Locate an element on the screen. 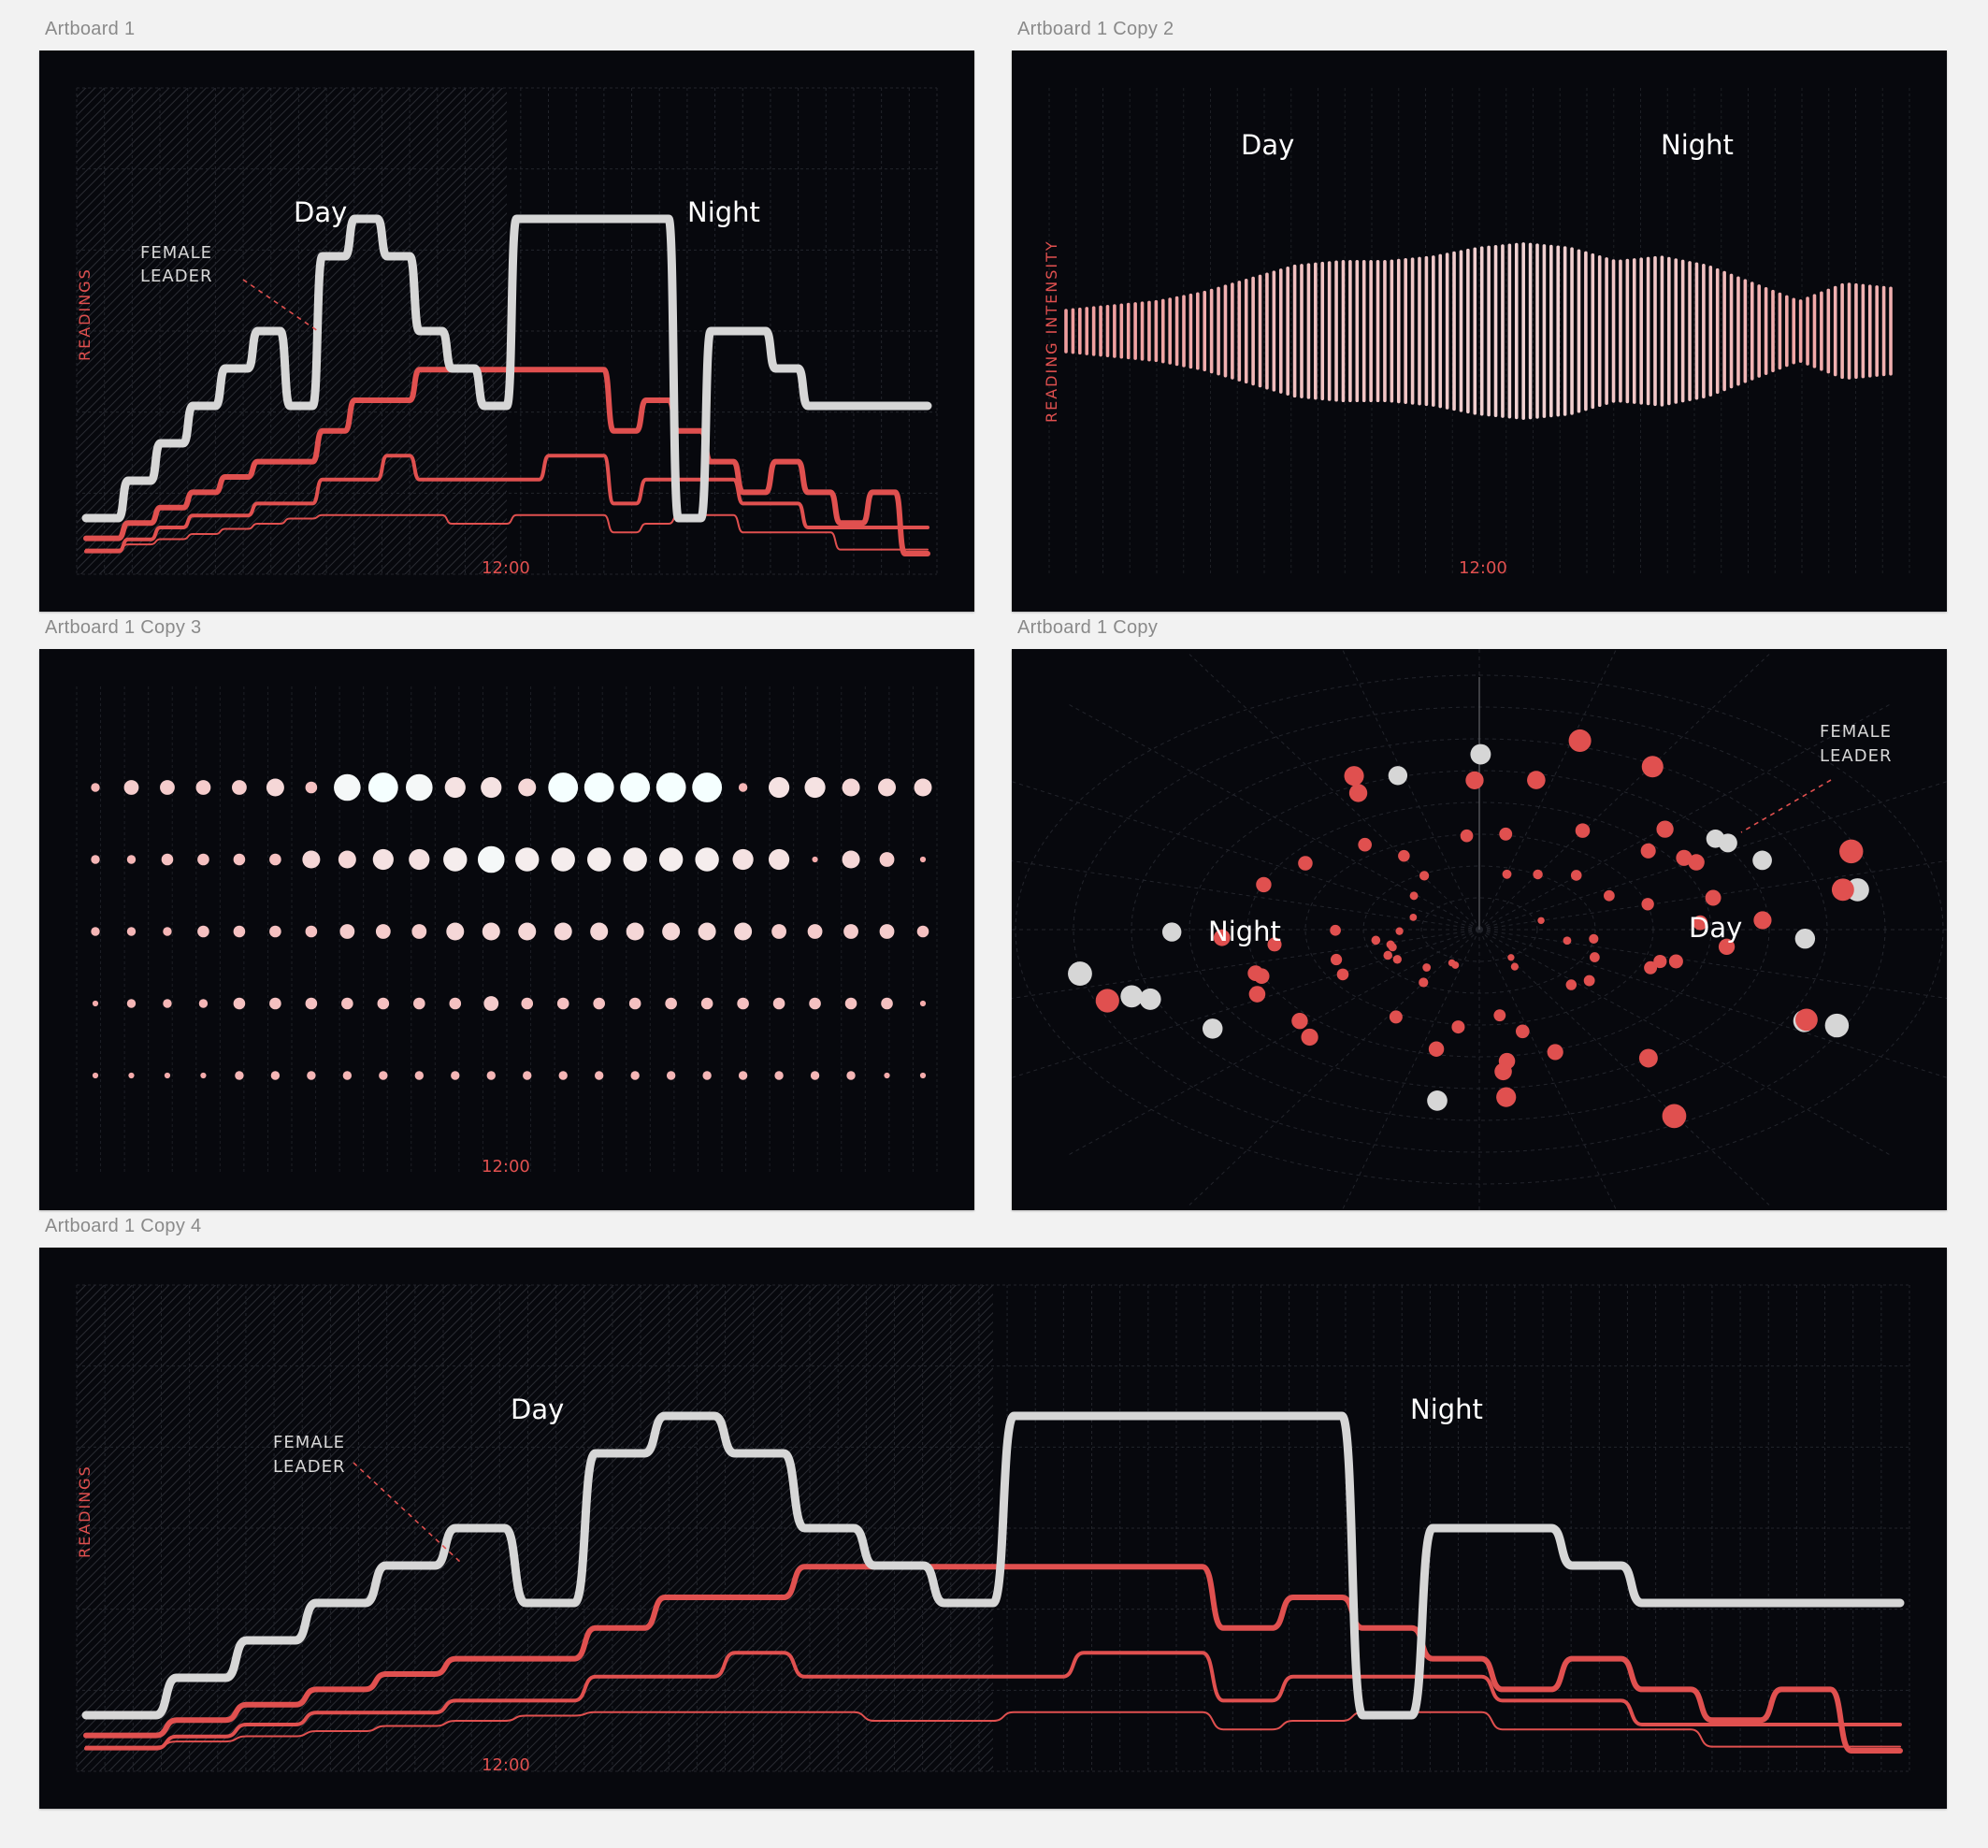 The image size is (1988, 1848). annotation-line-2: LEADER is located at coordinates (1856, 756).